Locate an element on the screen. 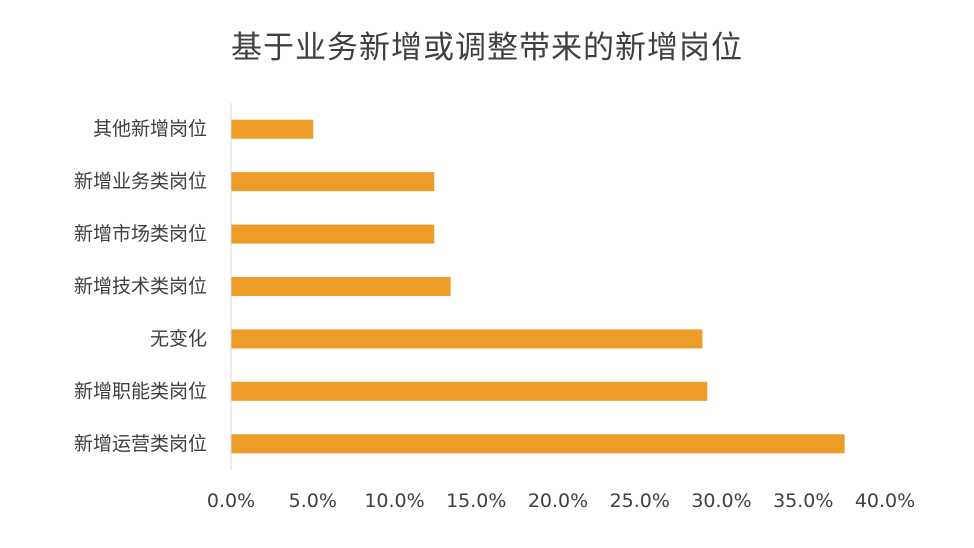  x-tick-label-3: 15.0% is located at coordinates (476, 501).